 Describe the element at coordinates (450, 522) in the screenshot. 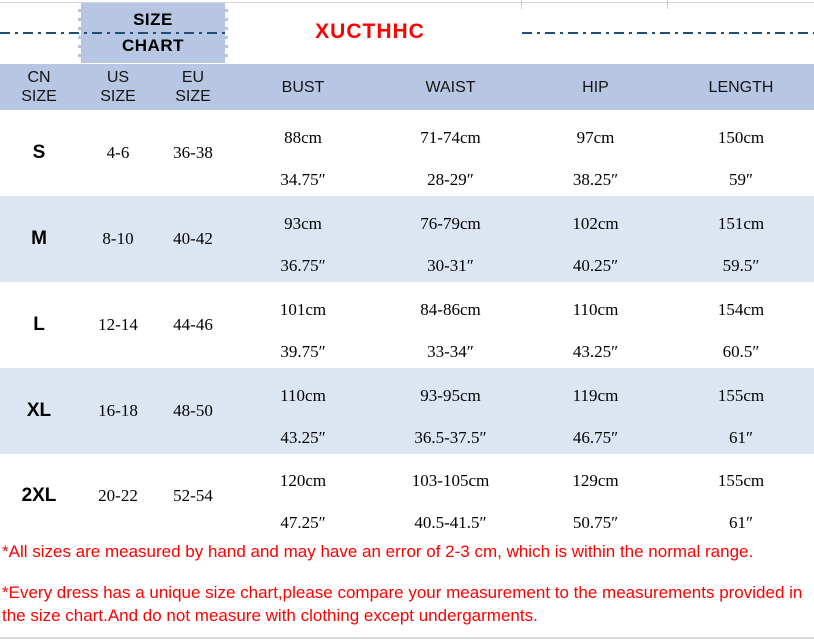

I see `waist-inch-value: 40.5-41.5″` at that location.